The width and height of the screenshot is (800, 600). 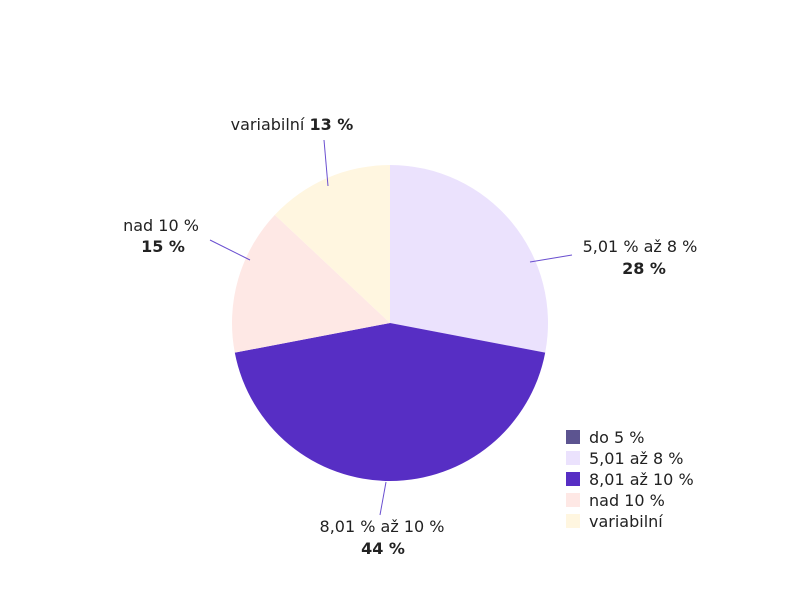 I want to click on legend-label: 8,01 až 10 %, so click(x=641, y=479).